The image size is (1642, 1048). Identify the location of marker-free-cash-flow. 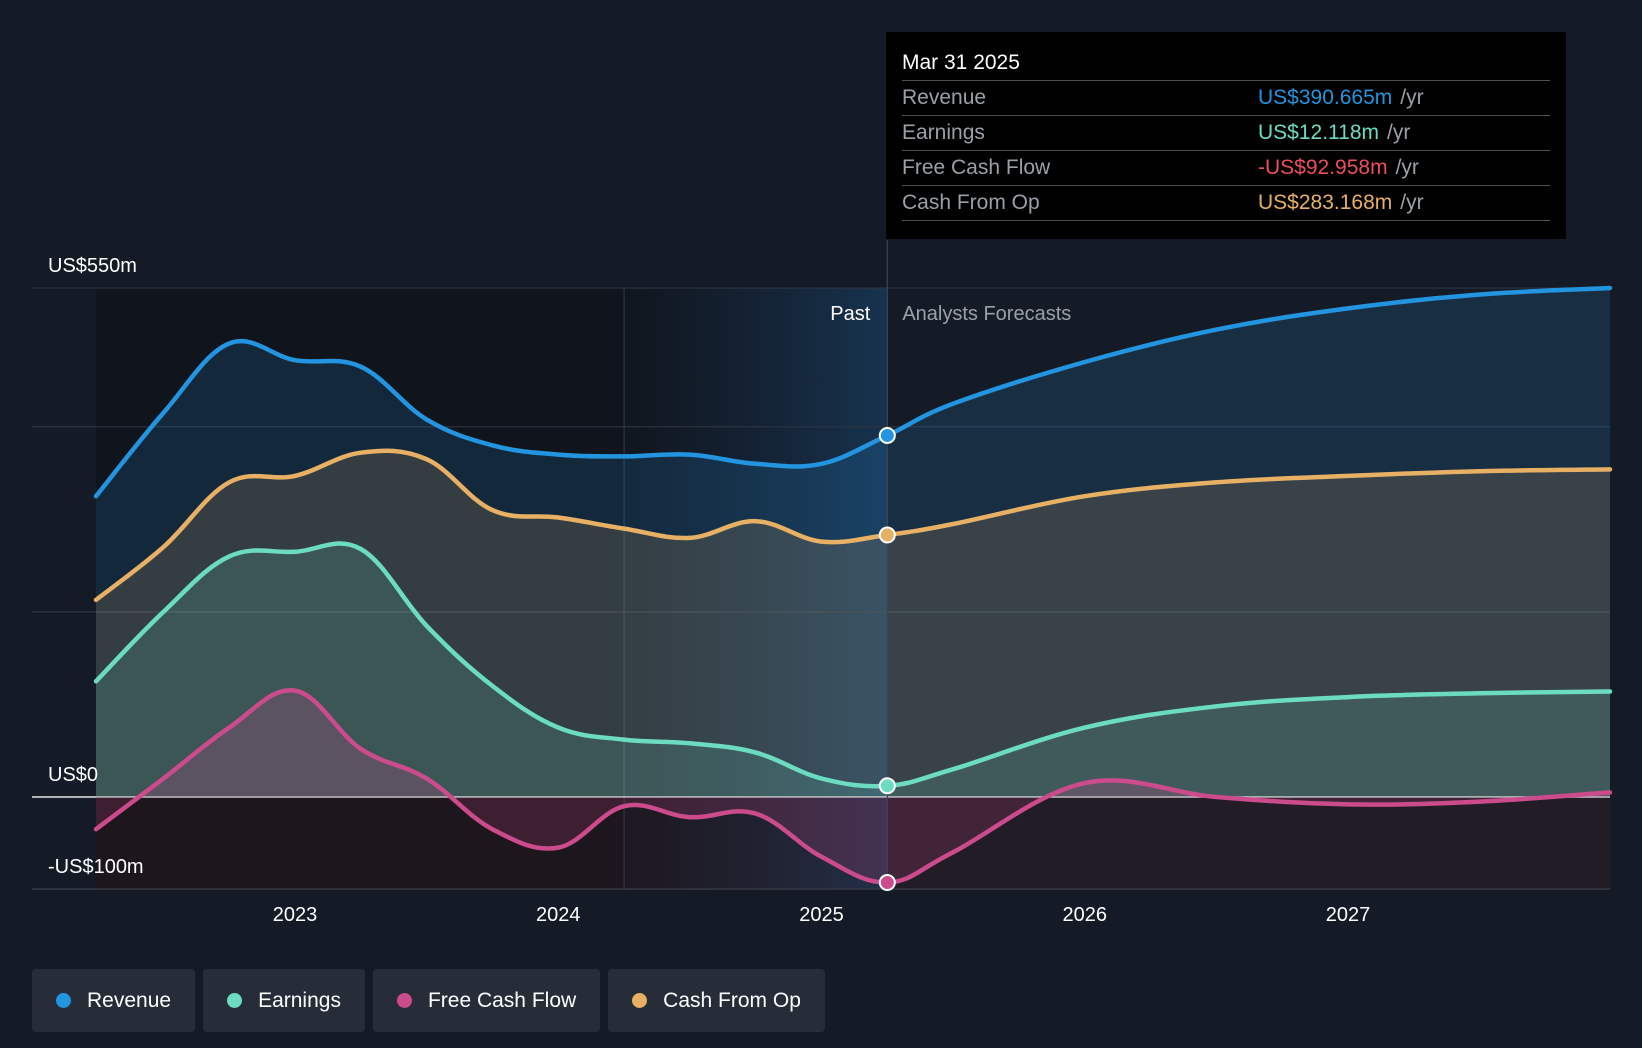
(887, 883).